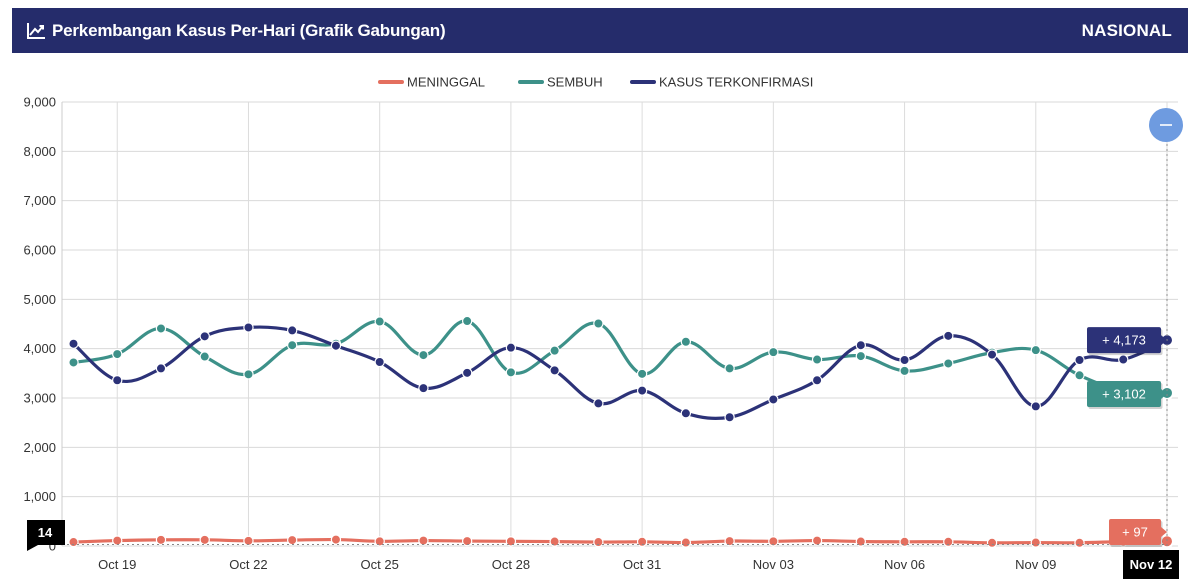 The height and width of the screenshot is (583, 1192). What do you see at coordinates (446, 82) in the screenshot?
I see `legend-label: MENINGGAL` at bounding box center [446, 82].